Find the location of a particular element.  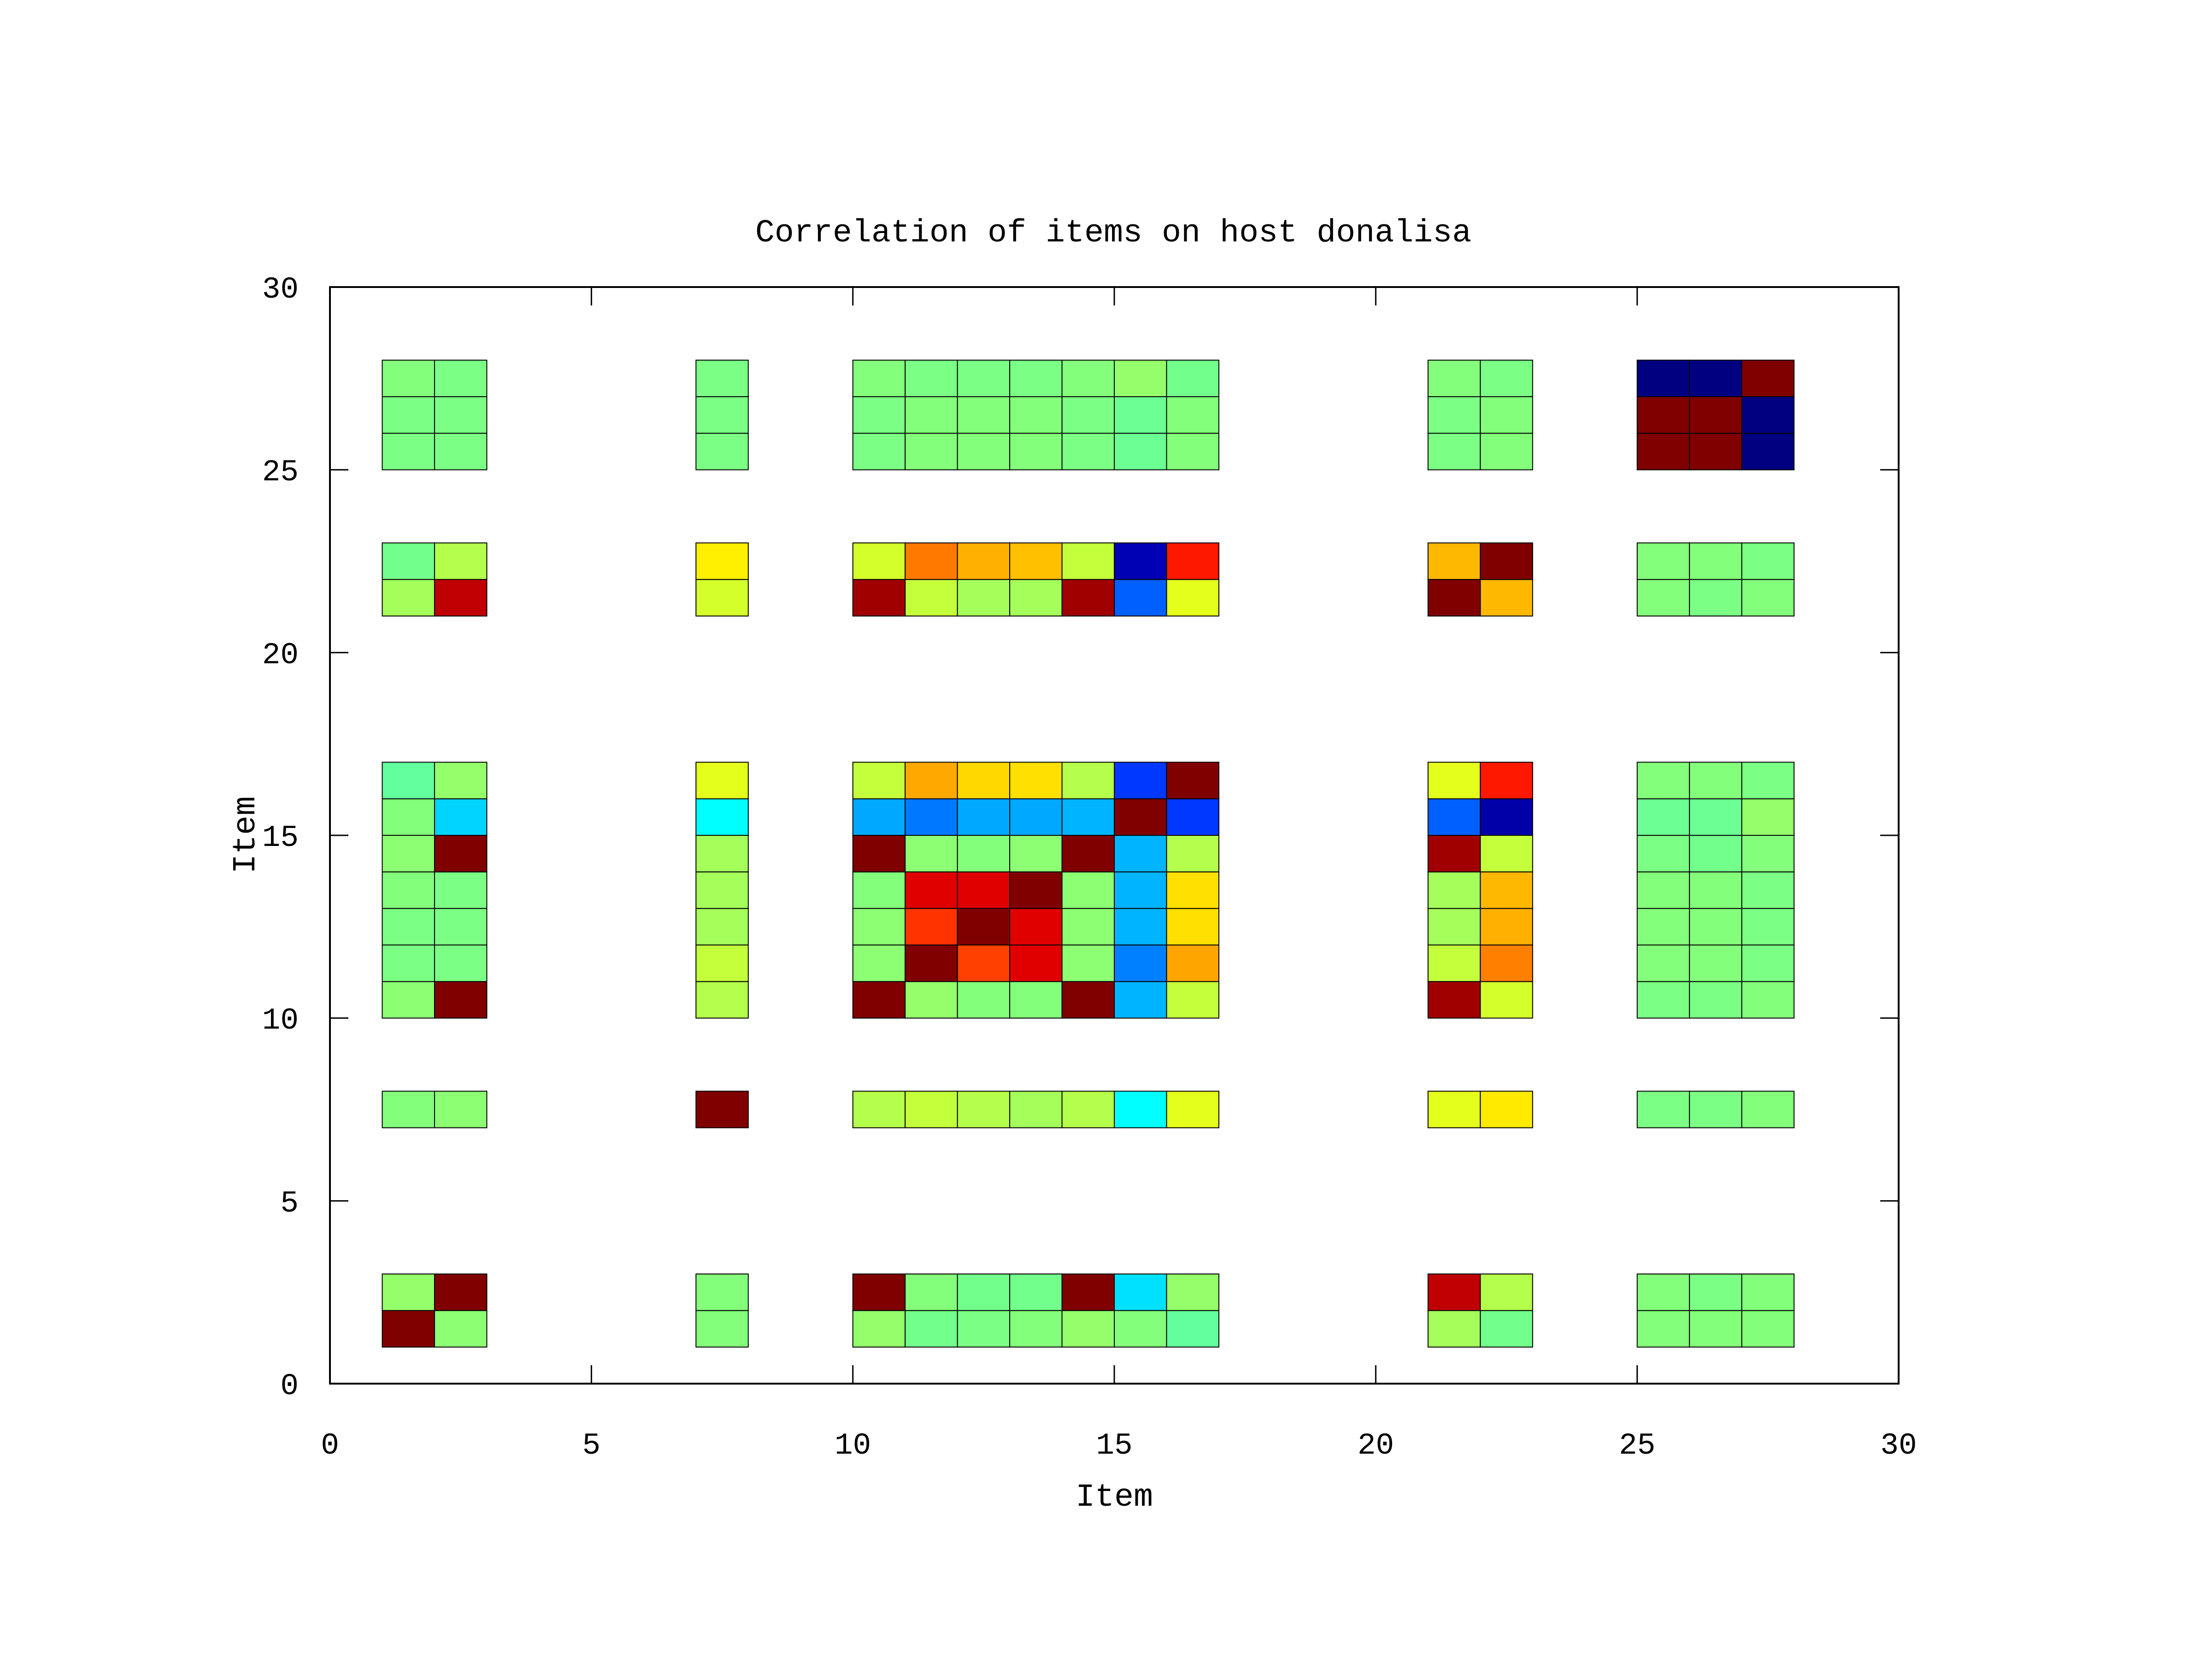

y-tick-label: 15 is located at coordinates (280, 838).